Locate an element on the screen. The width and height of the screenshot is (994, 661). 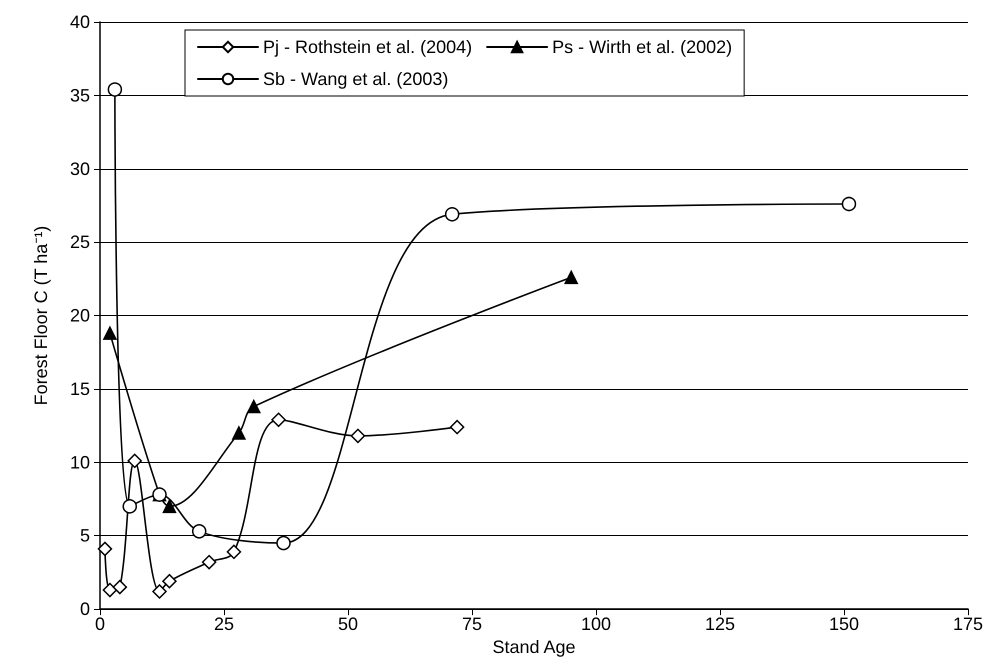
y-tick-label: 40 is located at coordinates (80, 22).